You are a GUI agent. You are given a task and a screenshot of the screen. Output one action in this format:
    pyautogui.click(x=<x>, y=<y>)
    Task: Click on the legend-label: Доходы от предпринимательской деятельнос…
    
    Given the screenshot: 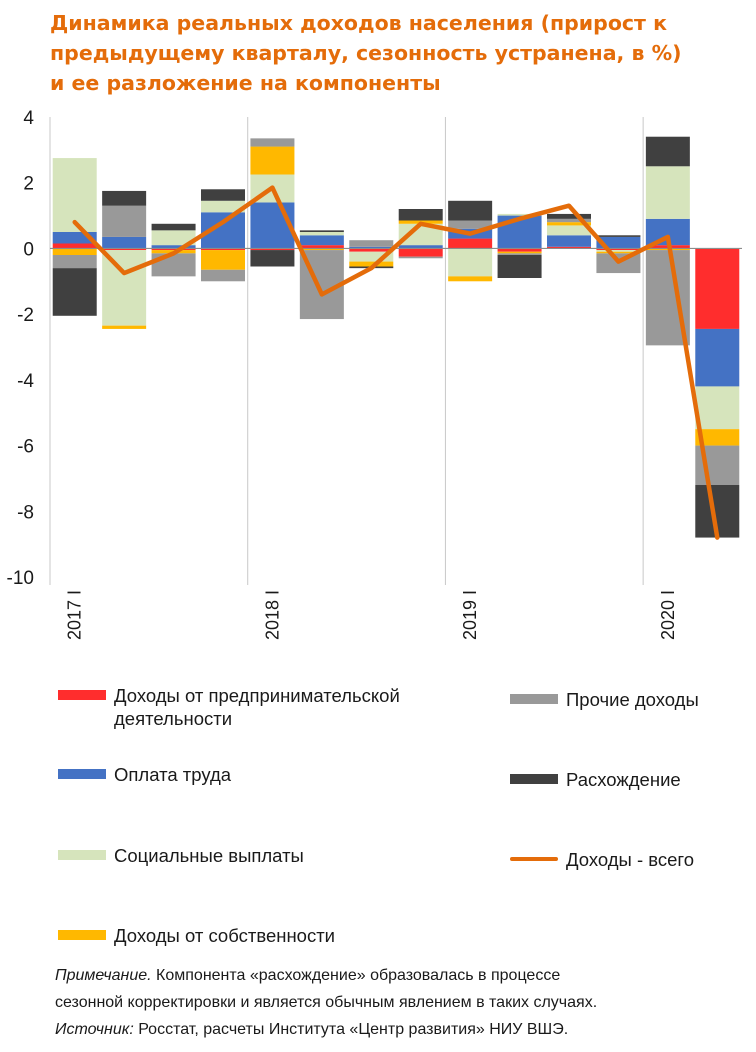 What is the action you would take?
    pyautogui.click(x=257, y=707)
    